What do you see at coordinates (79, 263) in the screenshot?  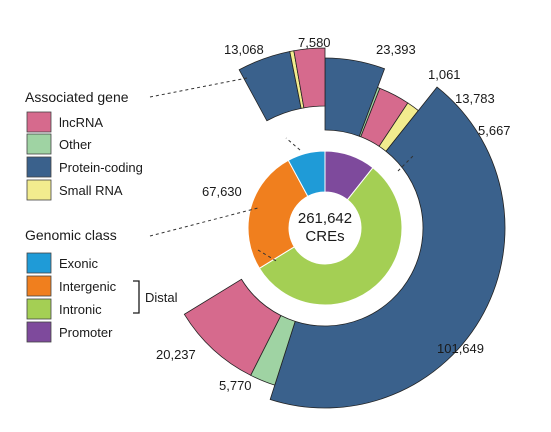 I see `legend-item-exonic: Exonic` at bounding box center [79, 263].